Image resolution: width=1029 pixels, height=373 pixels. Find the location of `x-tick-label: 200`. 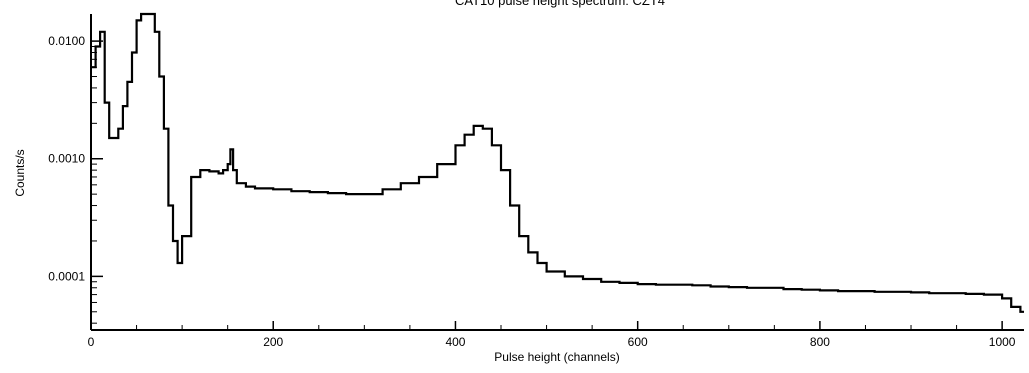

x-tick-label: 200 is located at coordinates (273, 342).